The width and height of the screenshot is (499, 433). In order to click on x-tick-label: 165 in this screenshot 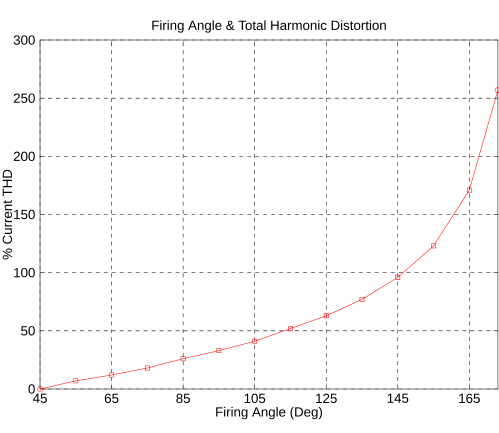, I will do `click(469, 399)`.